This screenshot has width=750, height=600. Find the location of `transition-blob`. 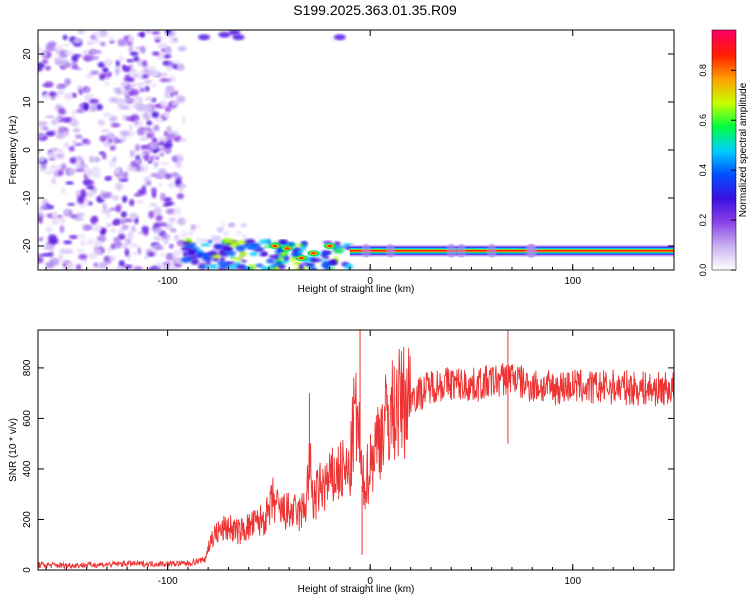

transition-blob is located at coordinates (184, 234).